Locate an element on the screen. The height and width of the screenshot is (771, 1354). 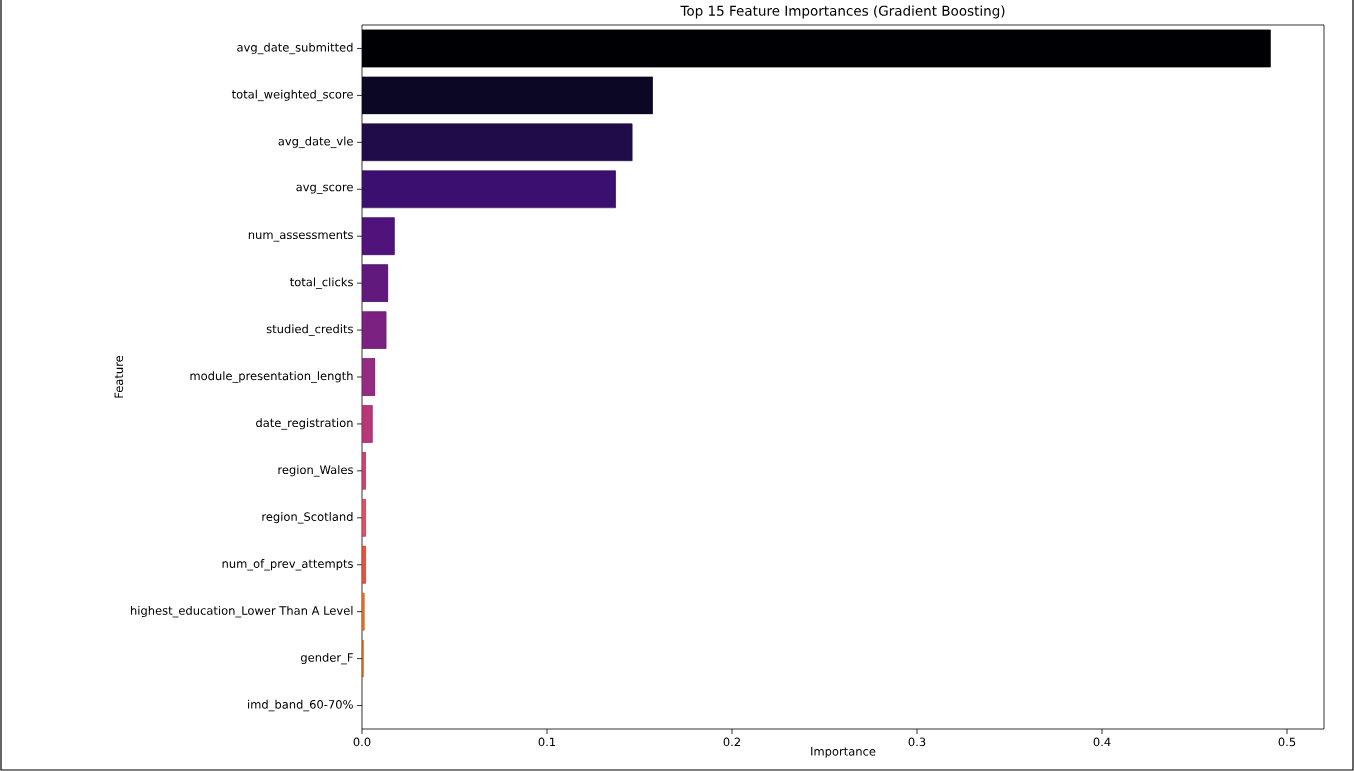
y-tick-label: date_registration is located at coordinates (304, 424).